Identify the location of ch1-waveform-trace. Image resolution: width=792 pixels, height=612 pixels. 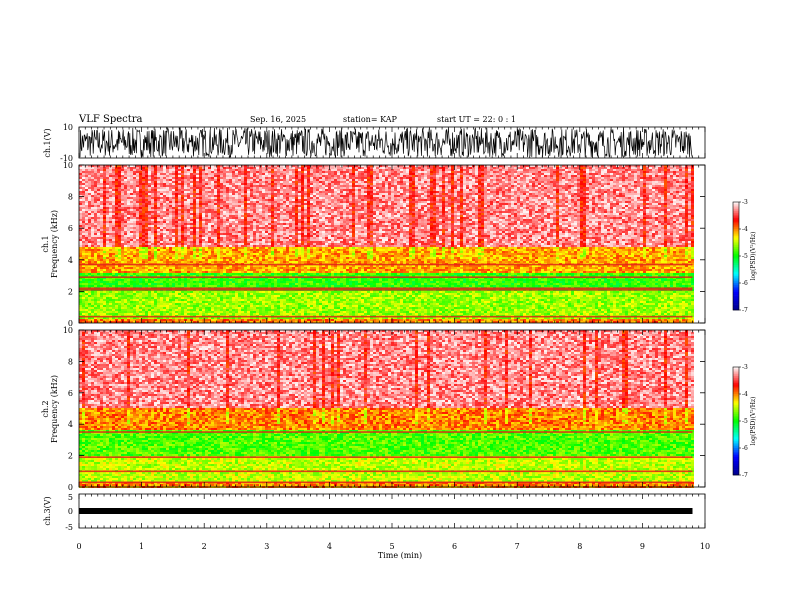
(386, 142).